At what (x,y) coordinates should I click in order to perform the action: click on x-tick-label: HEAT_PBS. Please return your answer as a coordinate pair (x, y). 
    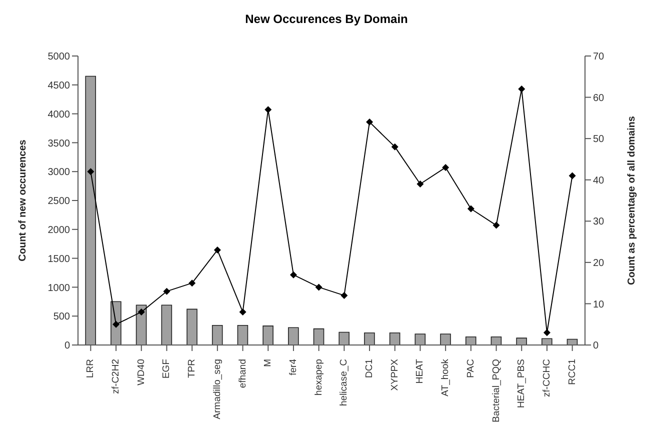
    Looking at the image, I should click on (522, 383).